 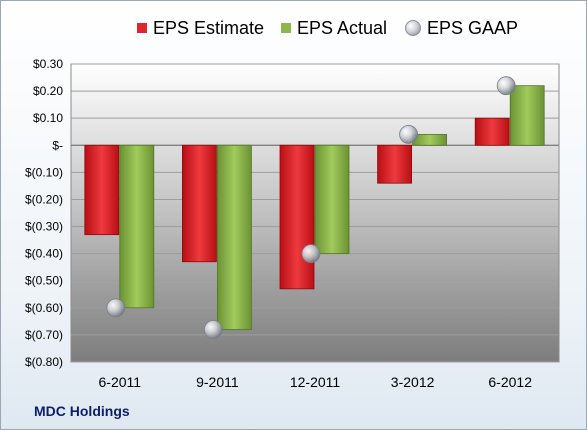 I want to click on y-tick-label: $(0.50), so click(x=44, y=281).